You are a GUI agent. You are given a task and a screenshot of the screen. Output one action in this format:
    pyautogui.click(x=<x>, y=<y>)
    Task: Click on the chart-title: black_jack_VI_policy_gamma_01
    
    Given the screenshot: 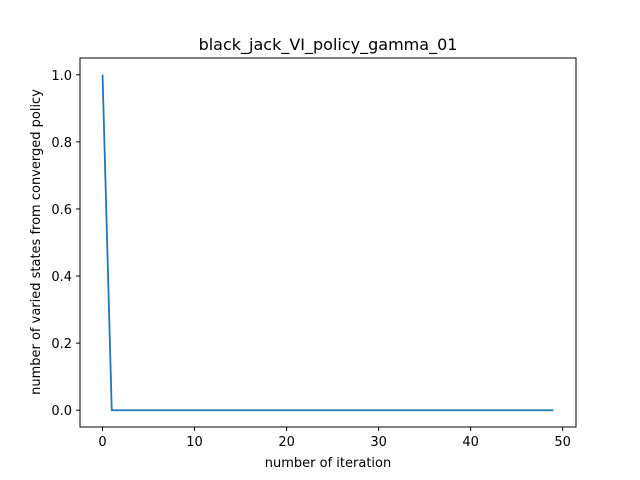 What is the action you would take?
    pyautogui.click(x=328, y=45)
    